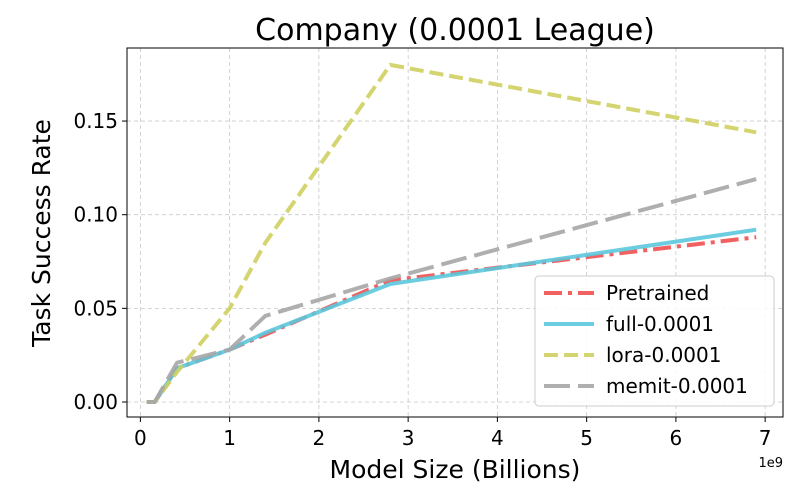 This screenshot has height=500, width=800. Describe the element at coordinates (676, 438) in the screenshot. I see `x-tick-label: 6` at that location.